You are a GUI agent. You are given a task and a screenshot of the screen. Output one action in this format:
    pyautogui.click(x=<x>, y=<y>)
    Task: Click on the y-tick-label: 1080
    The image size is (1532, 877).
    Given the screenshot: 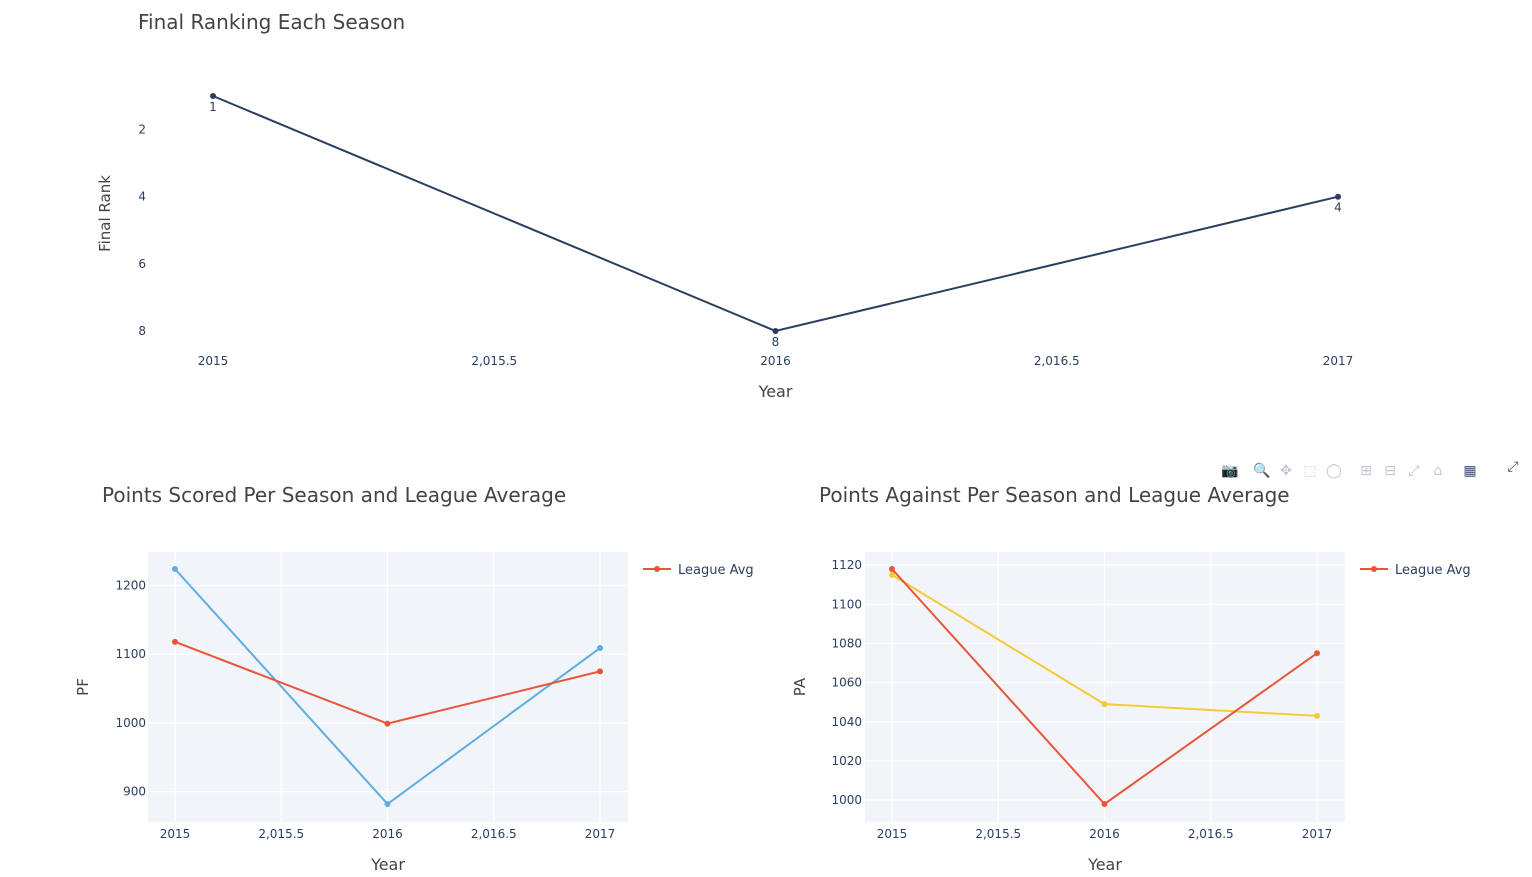 What is the action you would take?
    pyautogui.click(x=846, y=643)
    